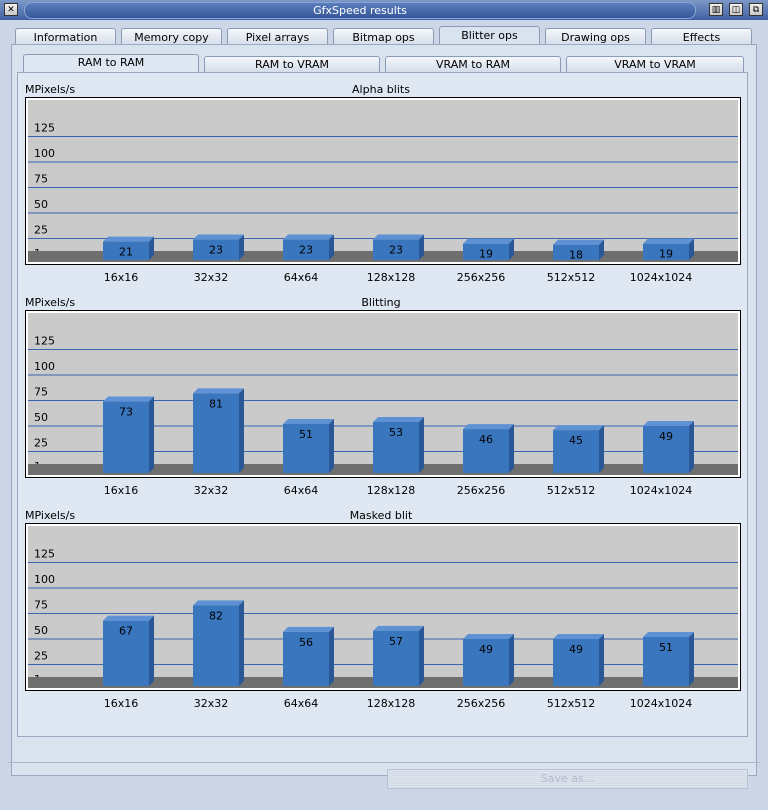 The width and height of the screenshot is (768, 810). Describe the element at coordinates (481, 490) in the screenshot. I see `x-tick-label: 256x256` at that location.